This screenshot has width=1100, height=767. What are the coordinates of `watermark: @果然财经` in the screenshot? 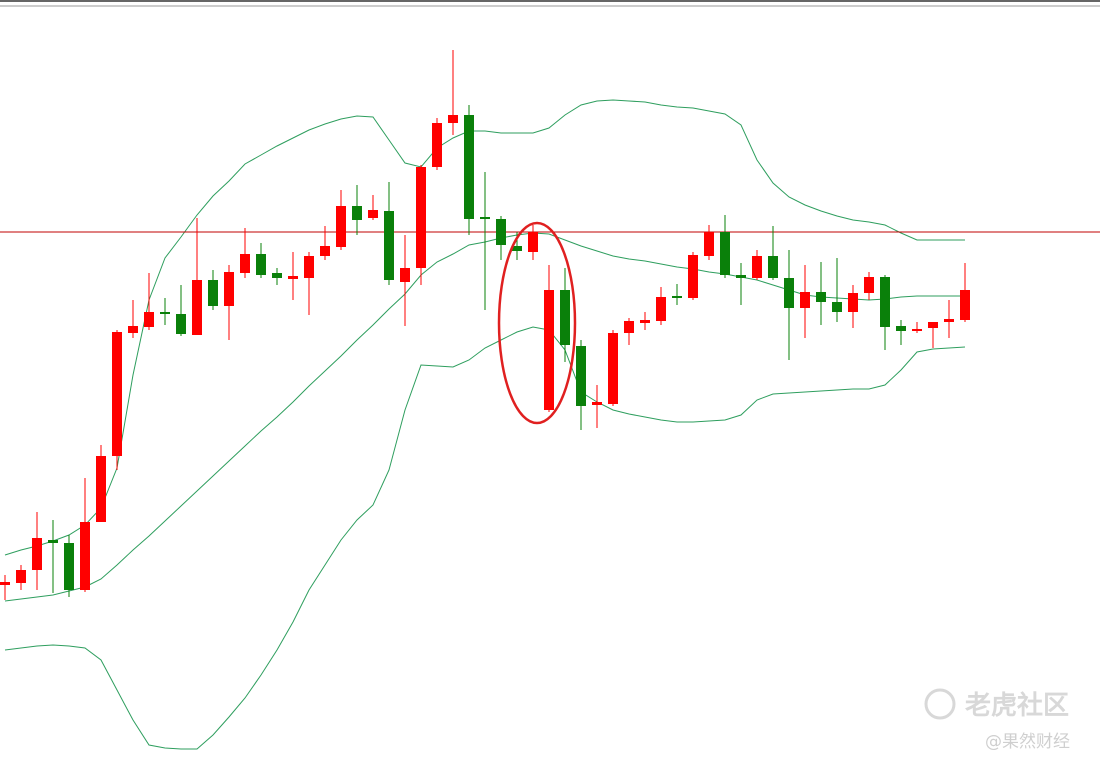 It's located at (1027, 742).